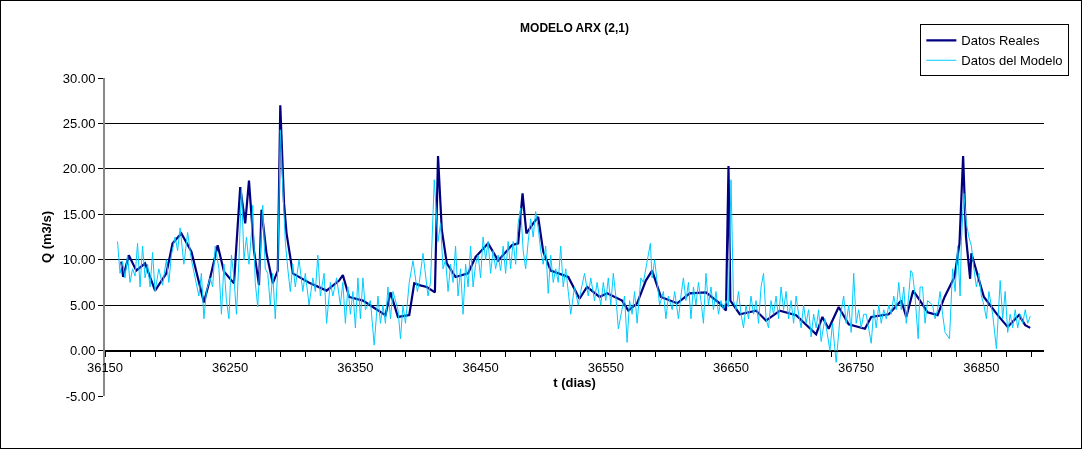  I want to click on x-tick-label: 36250, so click(230, 368).